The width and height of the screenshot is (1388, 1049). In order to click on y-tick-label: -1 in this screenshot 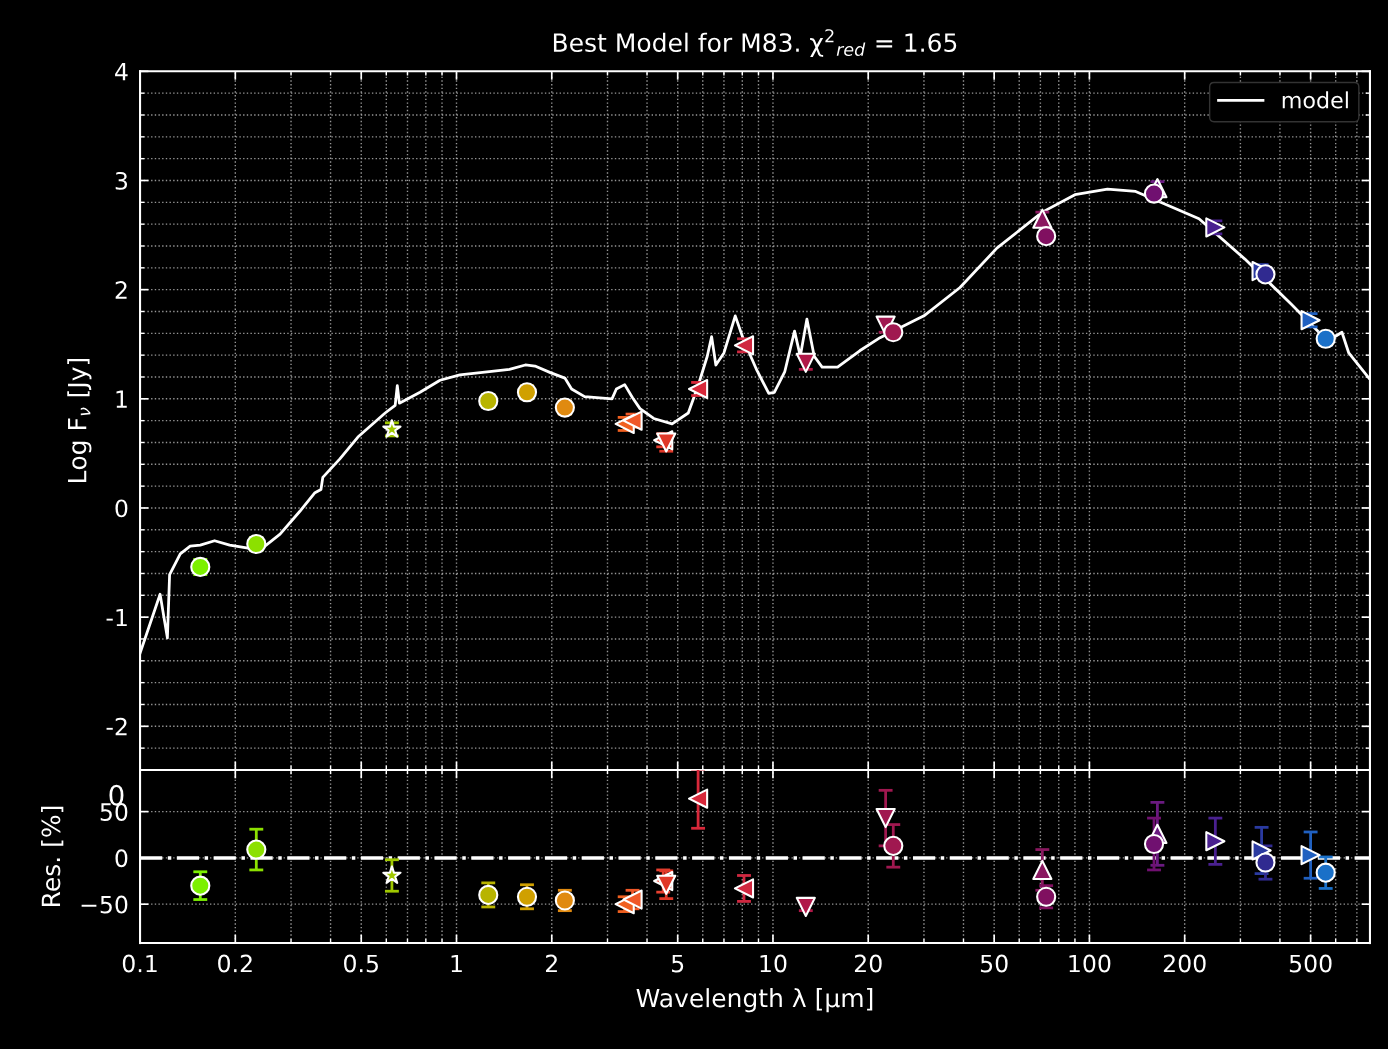, I will do `click(116, 617)`.